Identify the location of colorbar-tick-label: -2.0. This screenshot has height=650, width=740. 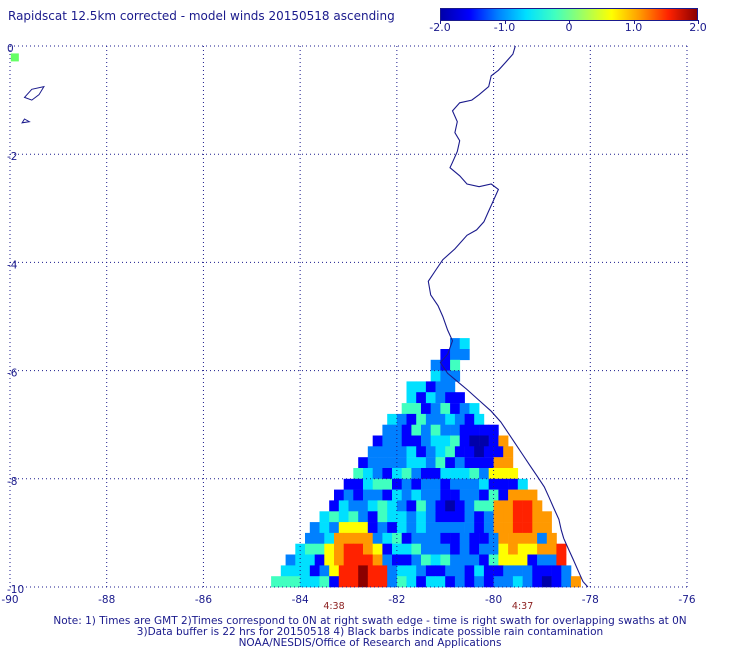
(440, 27).